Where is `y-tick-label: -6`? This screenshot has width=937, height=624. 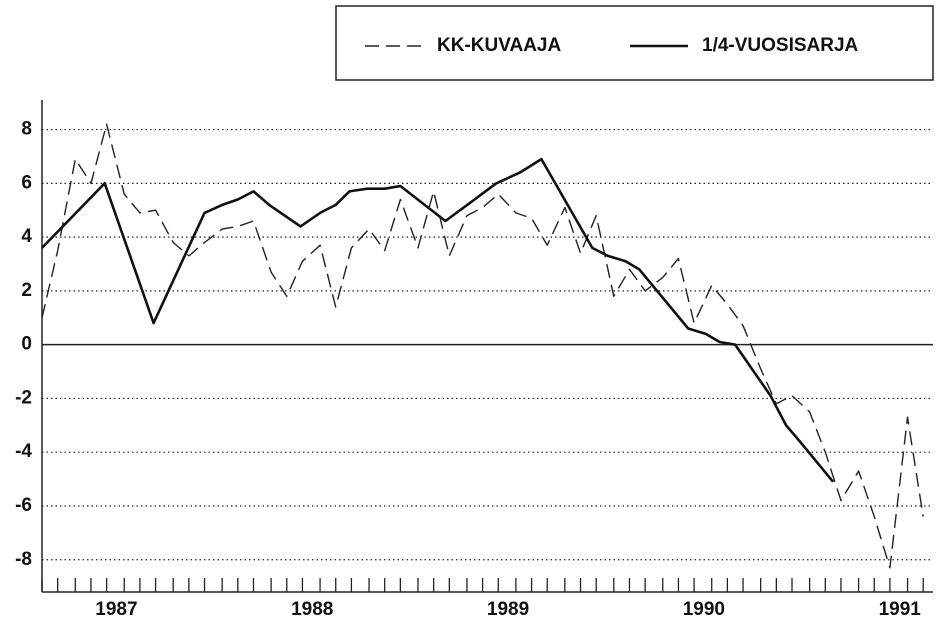
y-tick-label: -6 is located at coordinates (23, 505).